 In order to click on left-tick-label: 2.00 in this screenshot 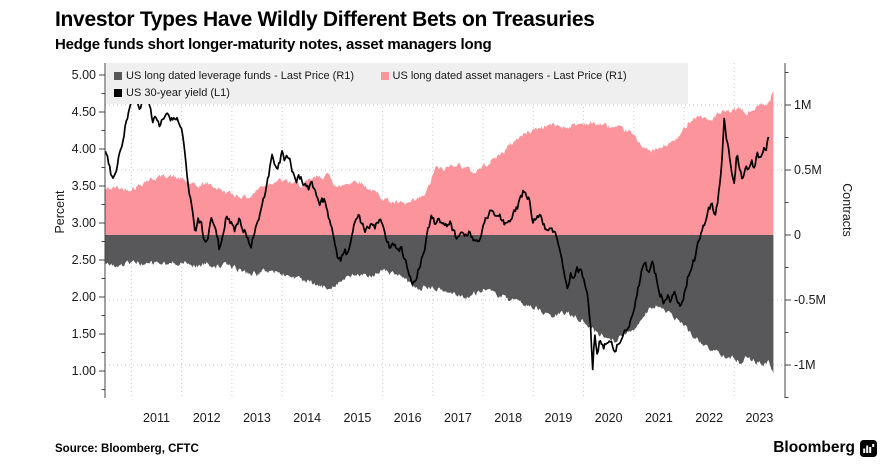, I will do `click(84, 297)`.